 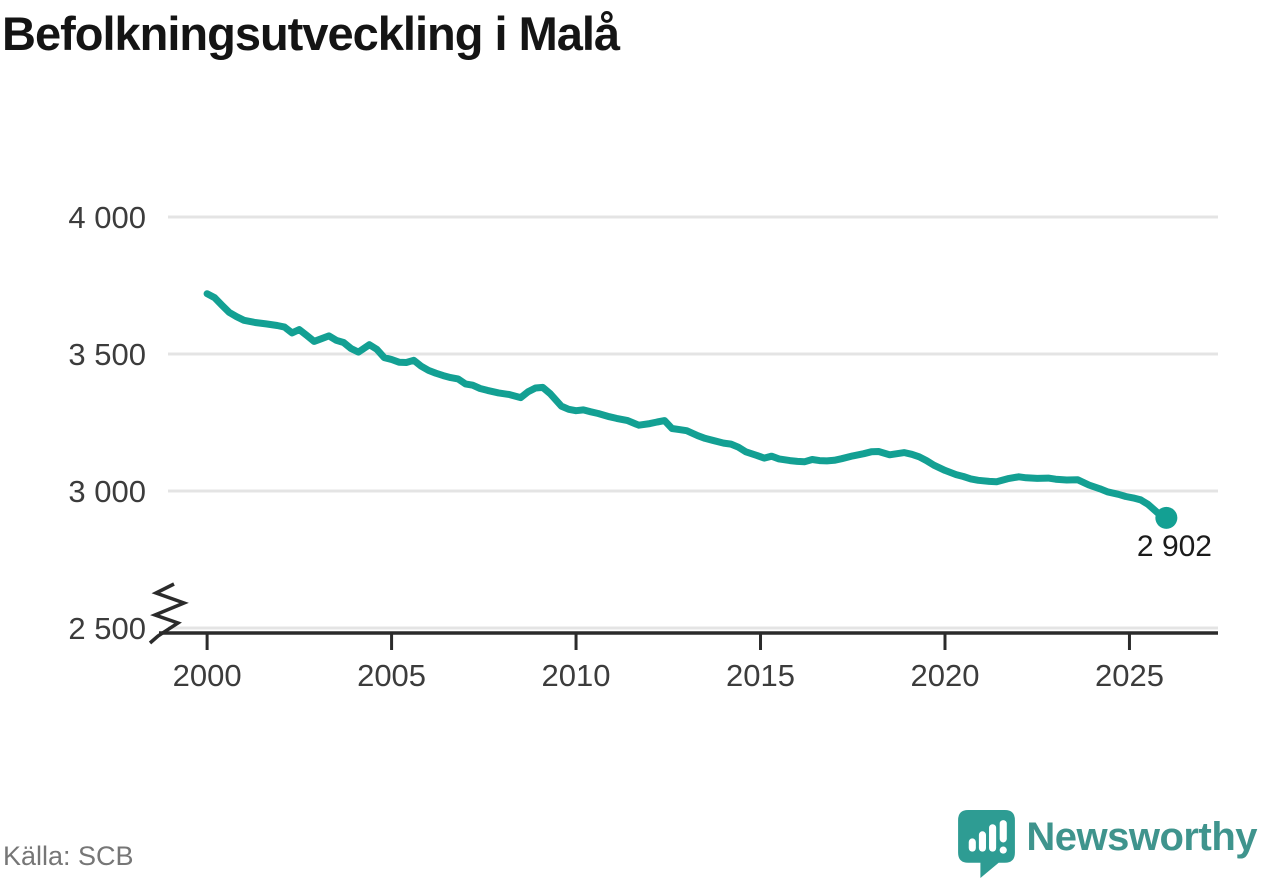 What do you see at coordinates (1166, 517) in the screenshot?
I see `end-point-dot` at bounding box center [1166, 517].